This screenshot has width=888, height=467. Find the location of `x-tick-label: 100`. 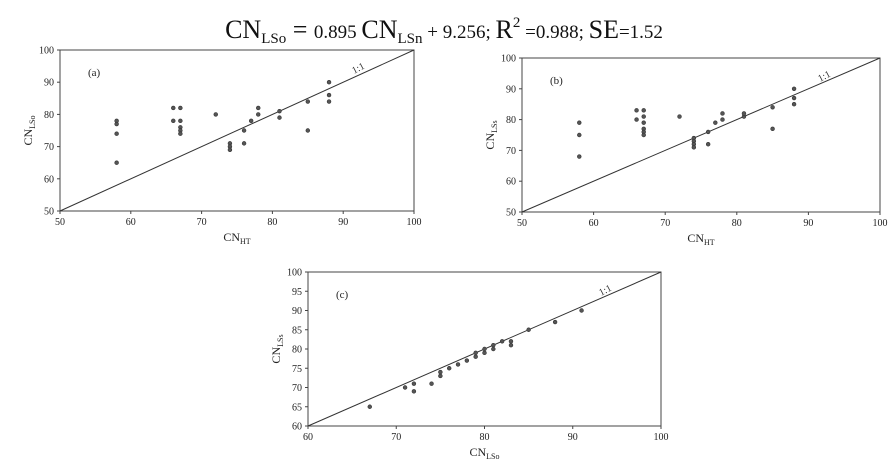

x-tick-label: 100 is located at coordinates (661, 437).